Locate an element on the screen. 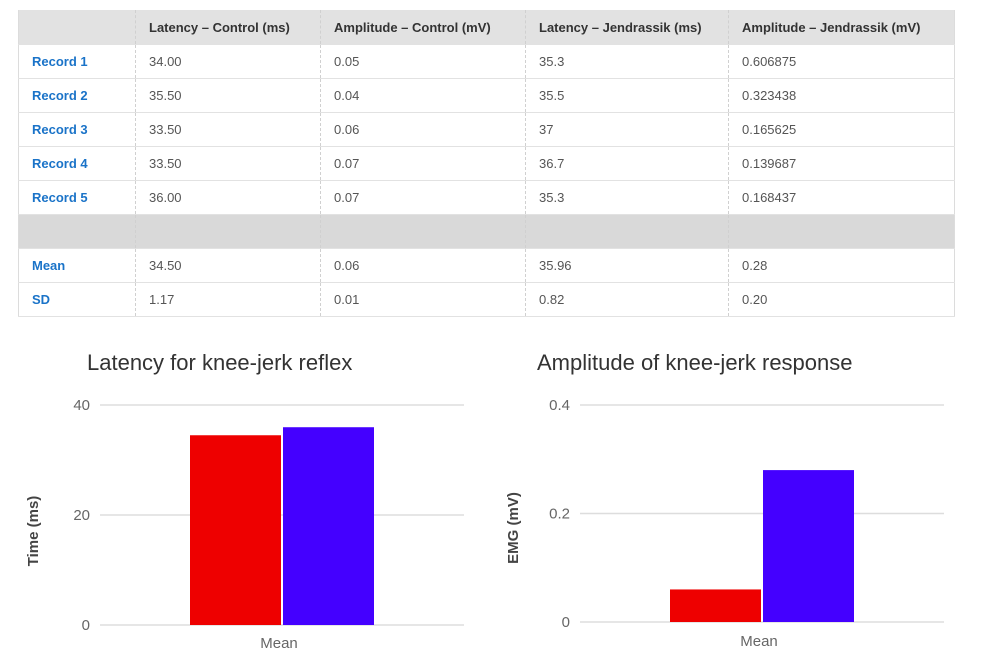  amplitude-y-axis-title: EMG (mV) is located at coordinates (513, 528).